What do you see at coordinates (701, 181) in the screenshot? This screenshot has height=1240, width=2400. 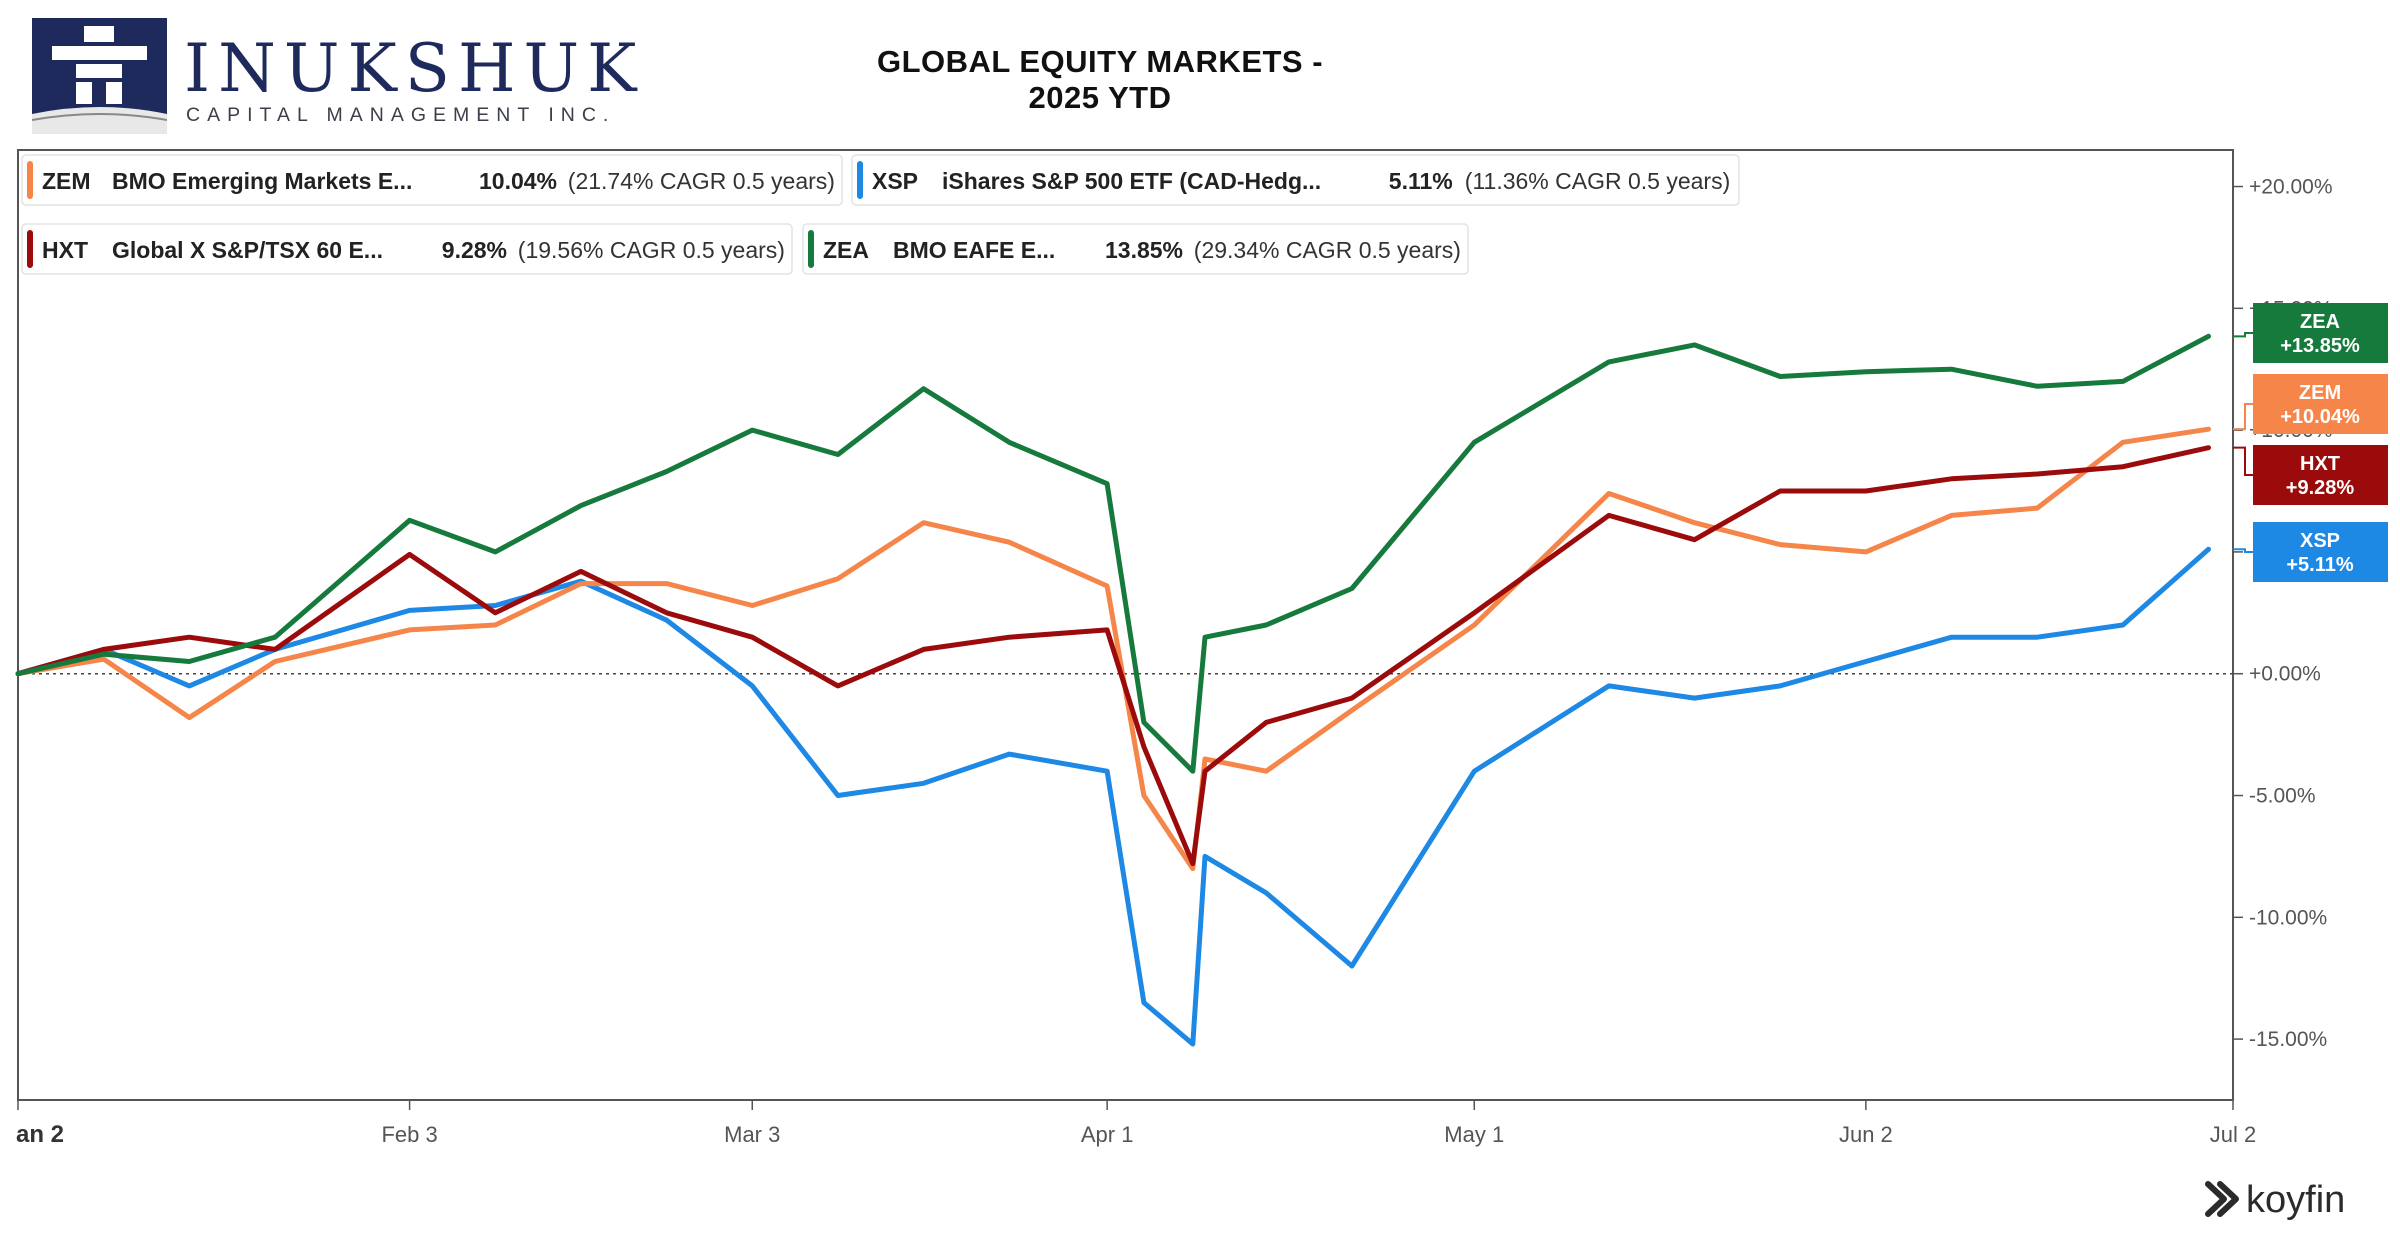 I see `legend-cagr: (21.74% CAGR 0.5 years)` at bounding box center [701, 181].